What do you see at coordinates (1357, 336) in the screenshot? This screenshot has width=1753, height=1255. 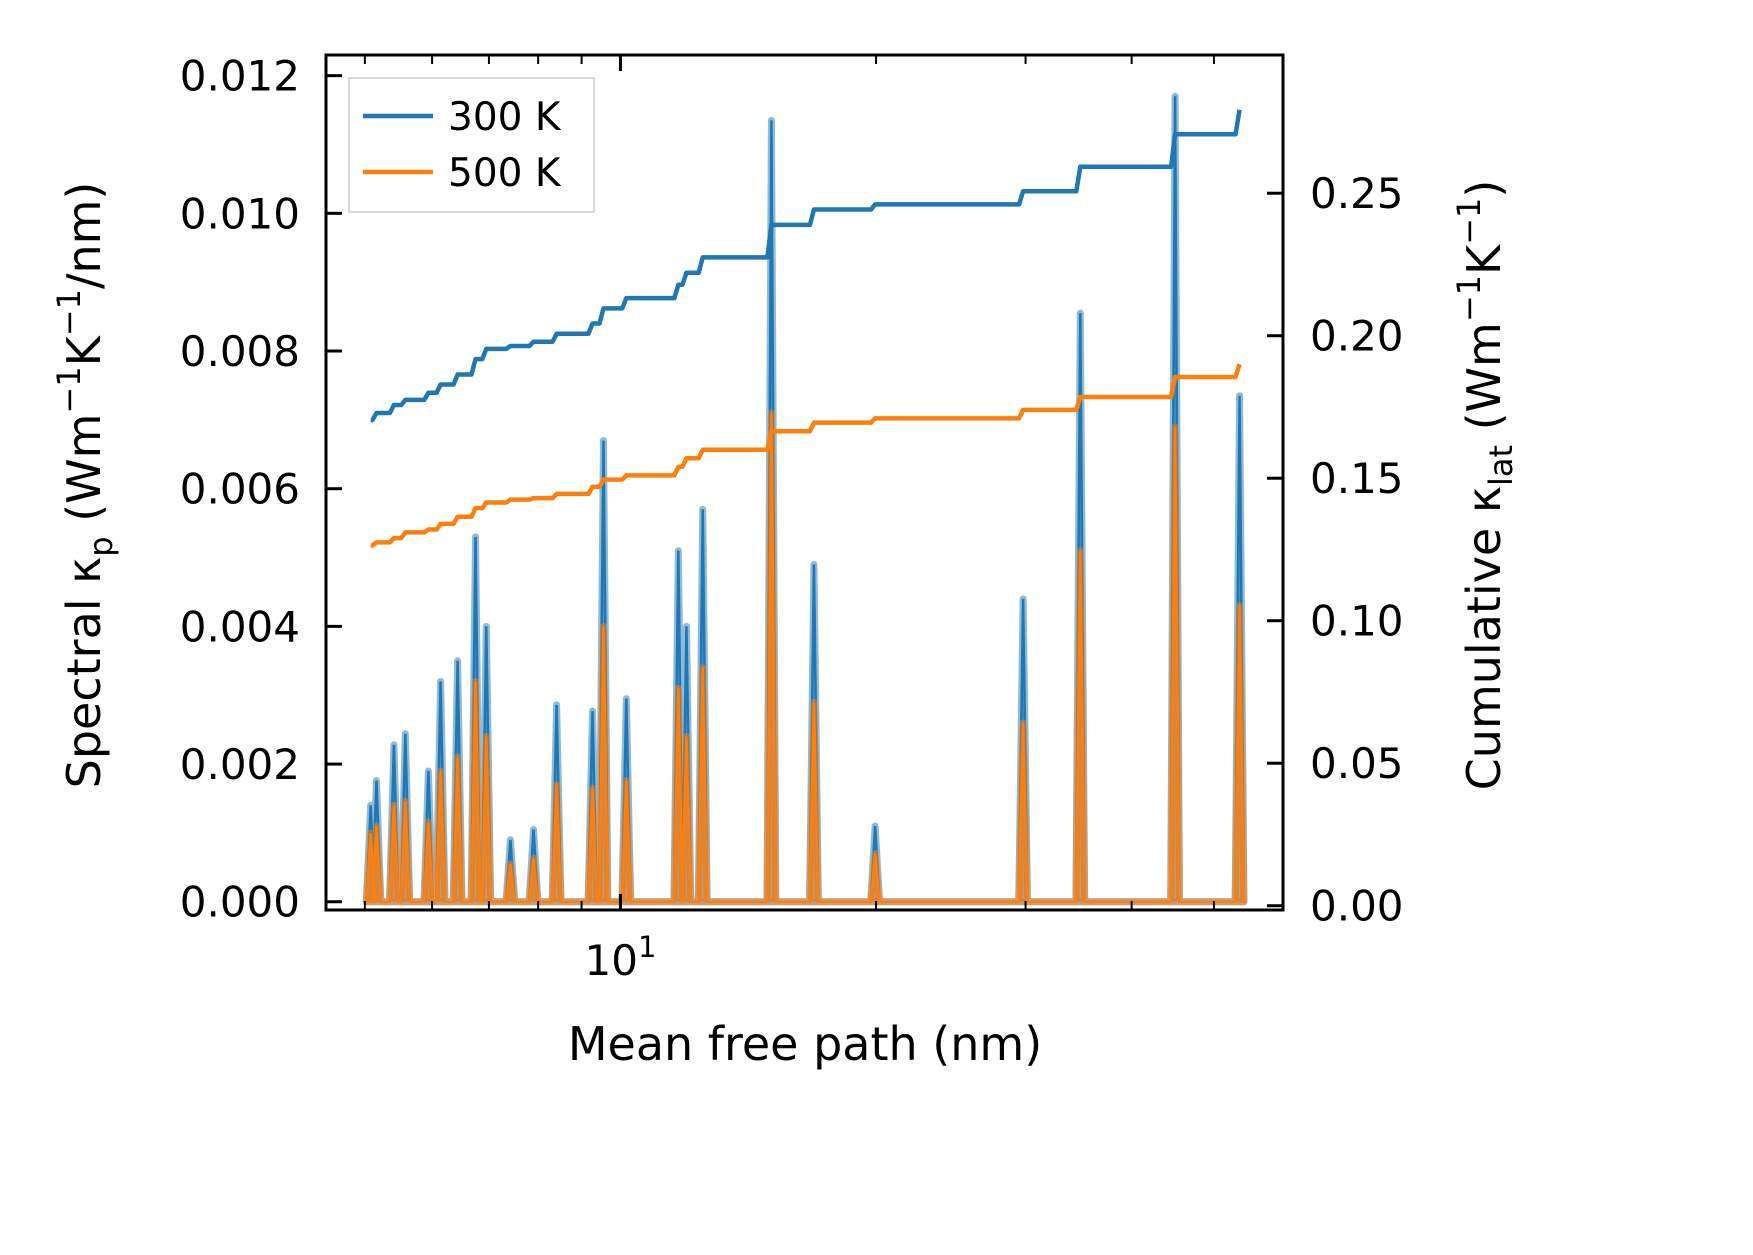 I see `y-right-tick-label: 0.20` at bounding box center [1357, 336].